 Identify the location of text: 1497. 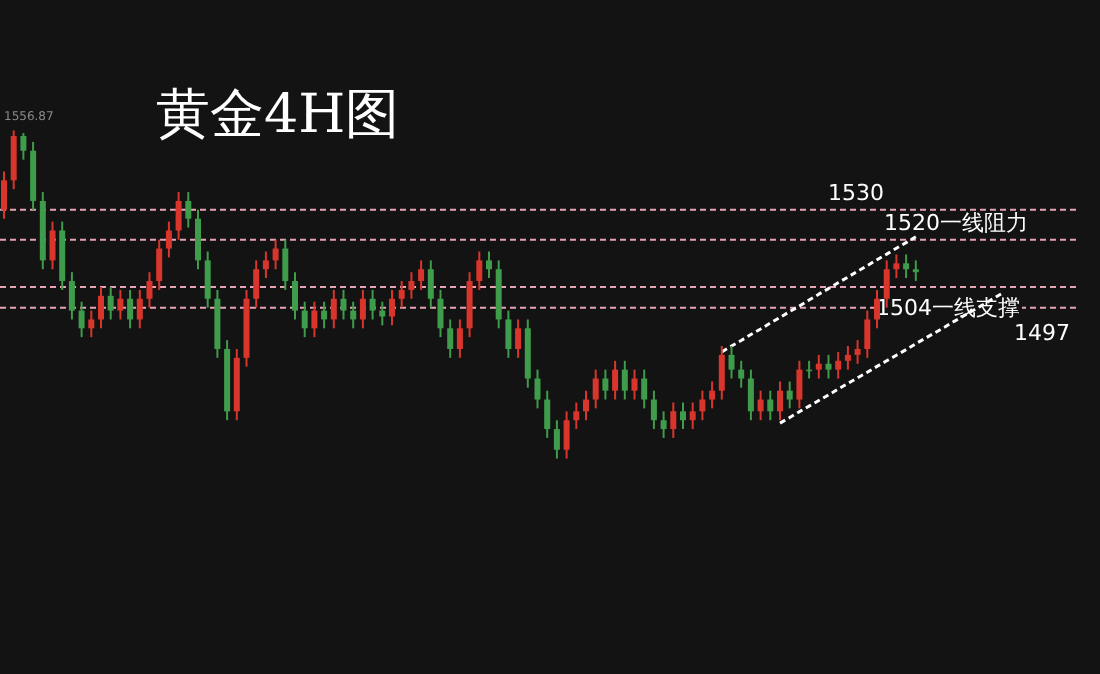
(1042, 332).